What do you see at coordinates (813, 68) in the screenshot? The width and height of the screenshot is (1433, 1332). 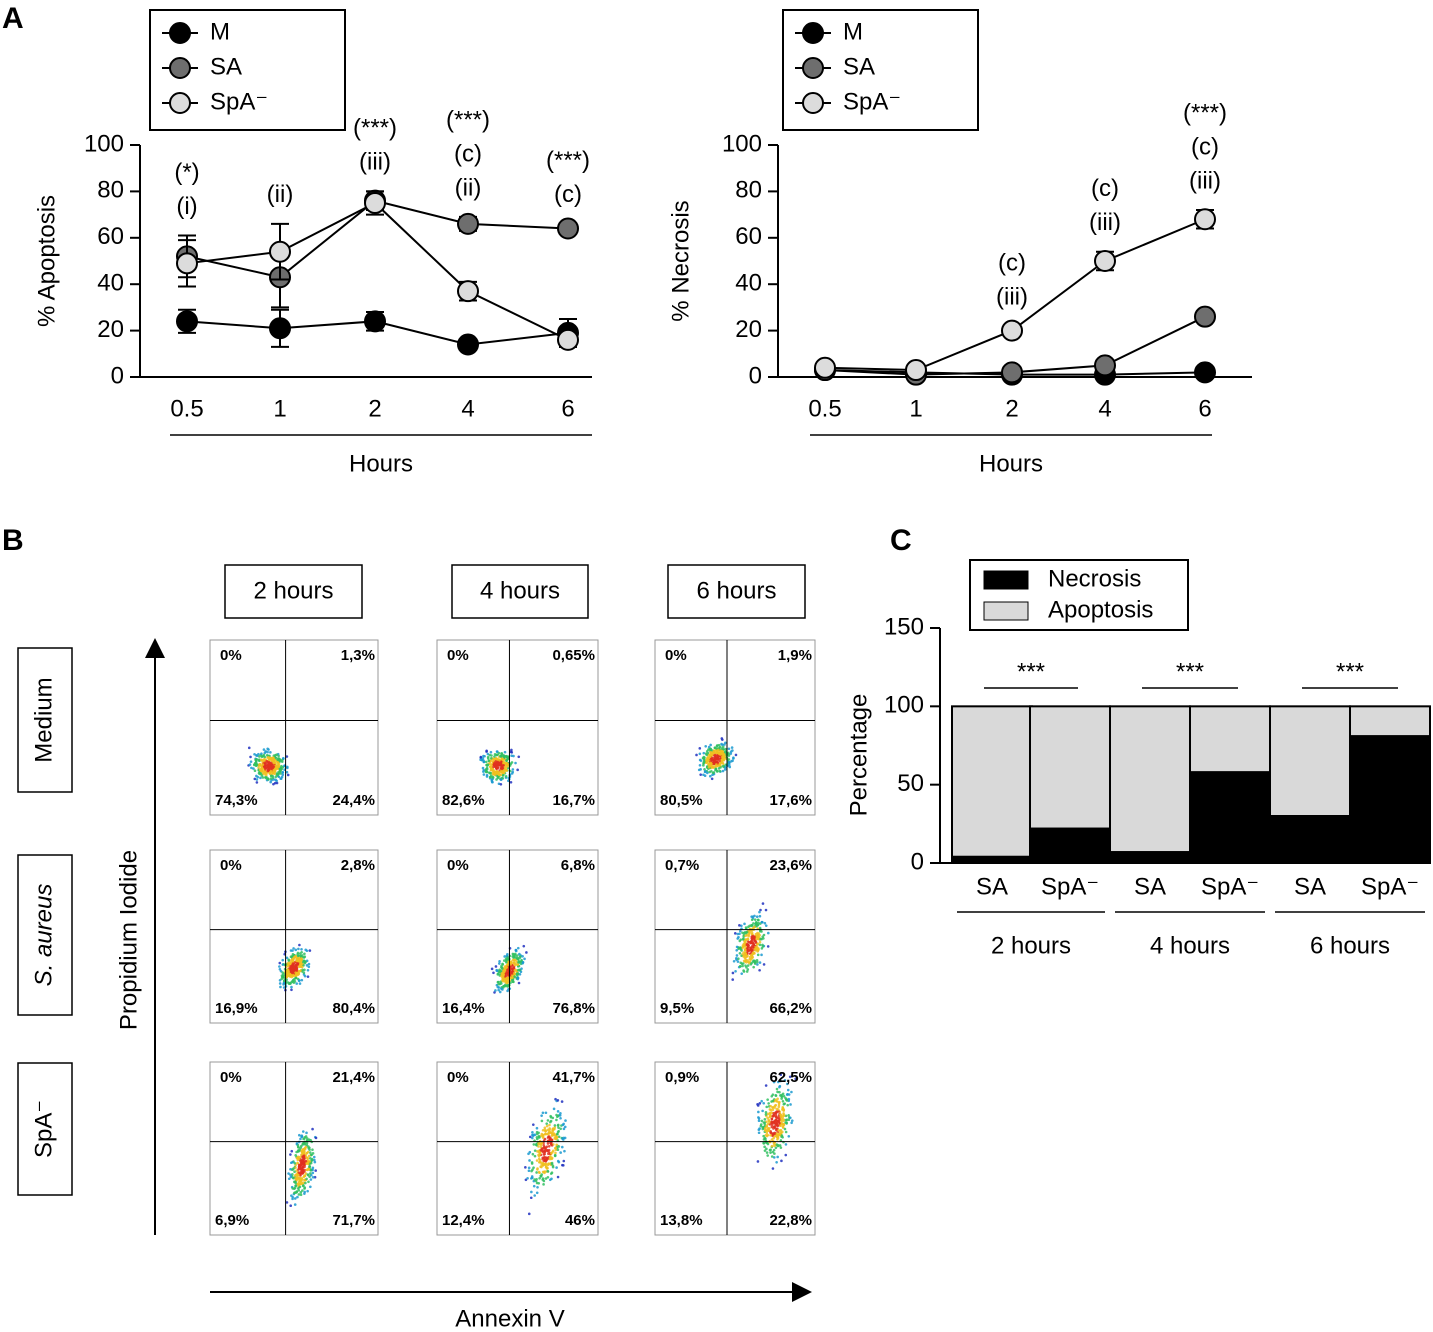 I see `legend-marker` at bounding box center [813, 68].